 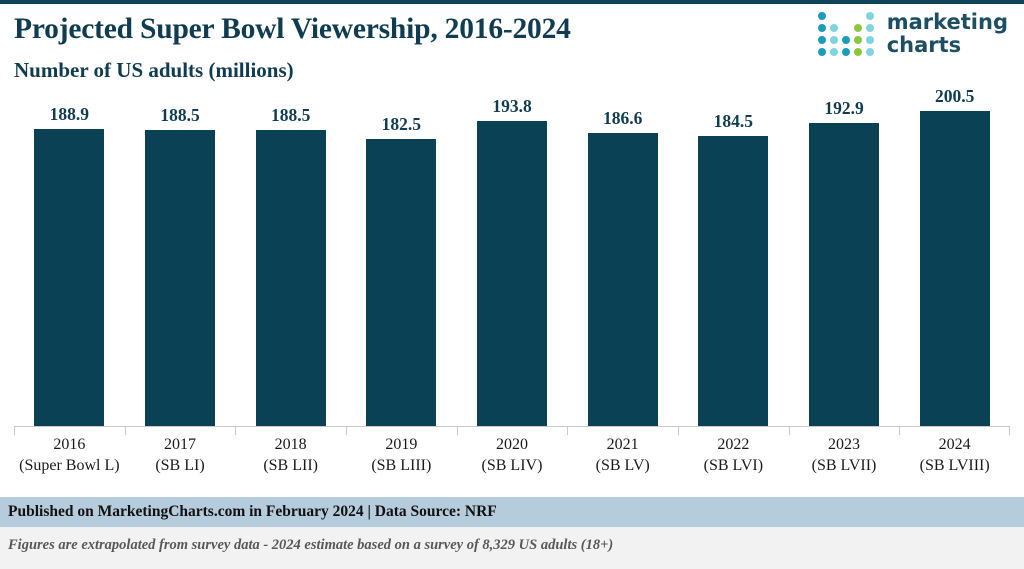 I want to click on logo-dot-r4-c5-icon, so click(x=869, y=52).